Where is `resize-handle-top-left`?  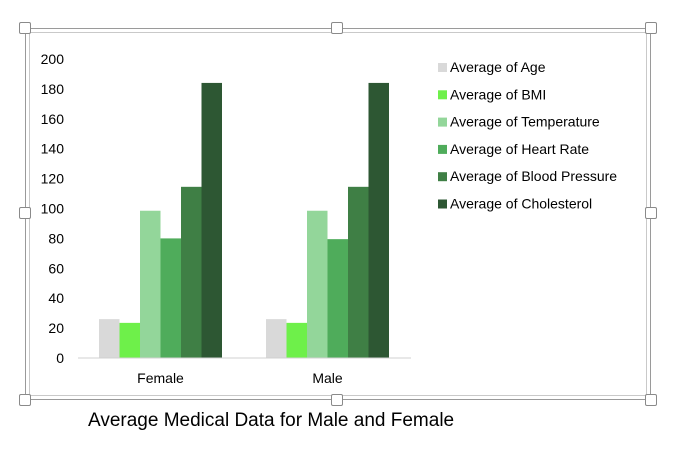
resize-handle-top-left is located at coordinates (25, 28).